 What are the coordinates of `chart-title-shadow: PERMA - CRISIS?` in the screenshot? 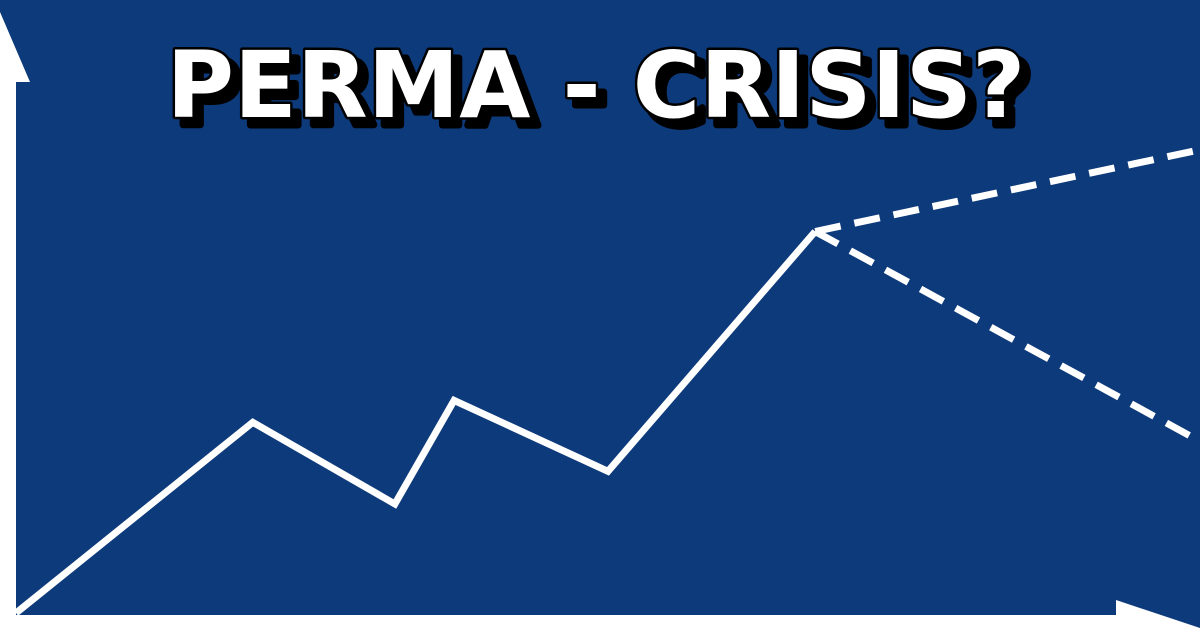 It's located at (604, 93).